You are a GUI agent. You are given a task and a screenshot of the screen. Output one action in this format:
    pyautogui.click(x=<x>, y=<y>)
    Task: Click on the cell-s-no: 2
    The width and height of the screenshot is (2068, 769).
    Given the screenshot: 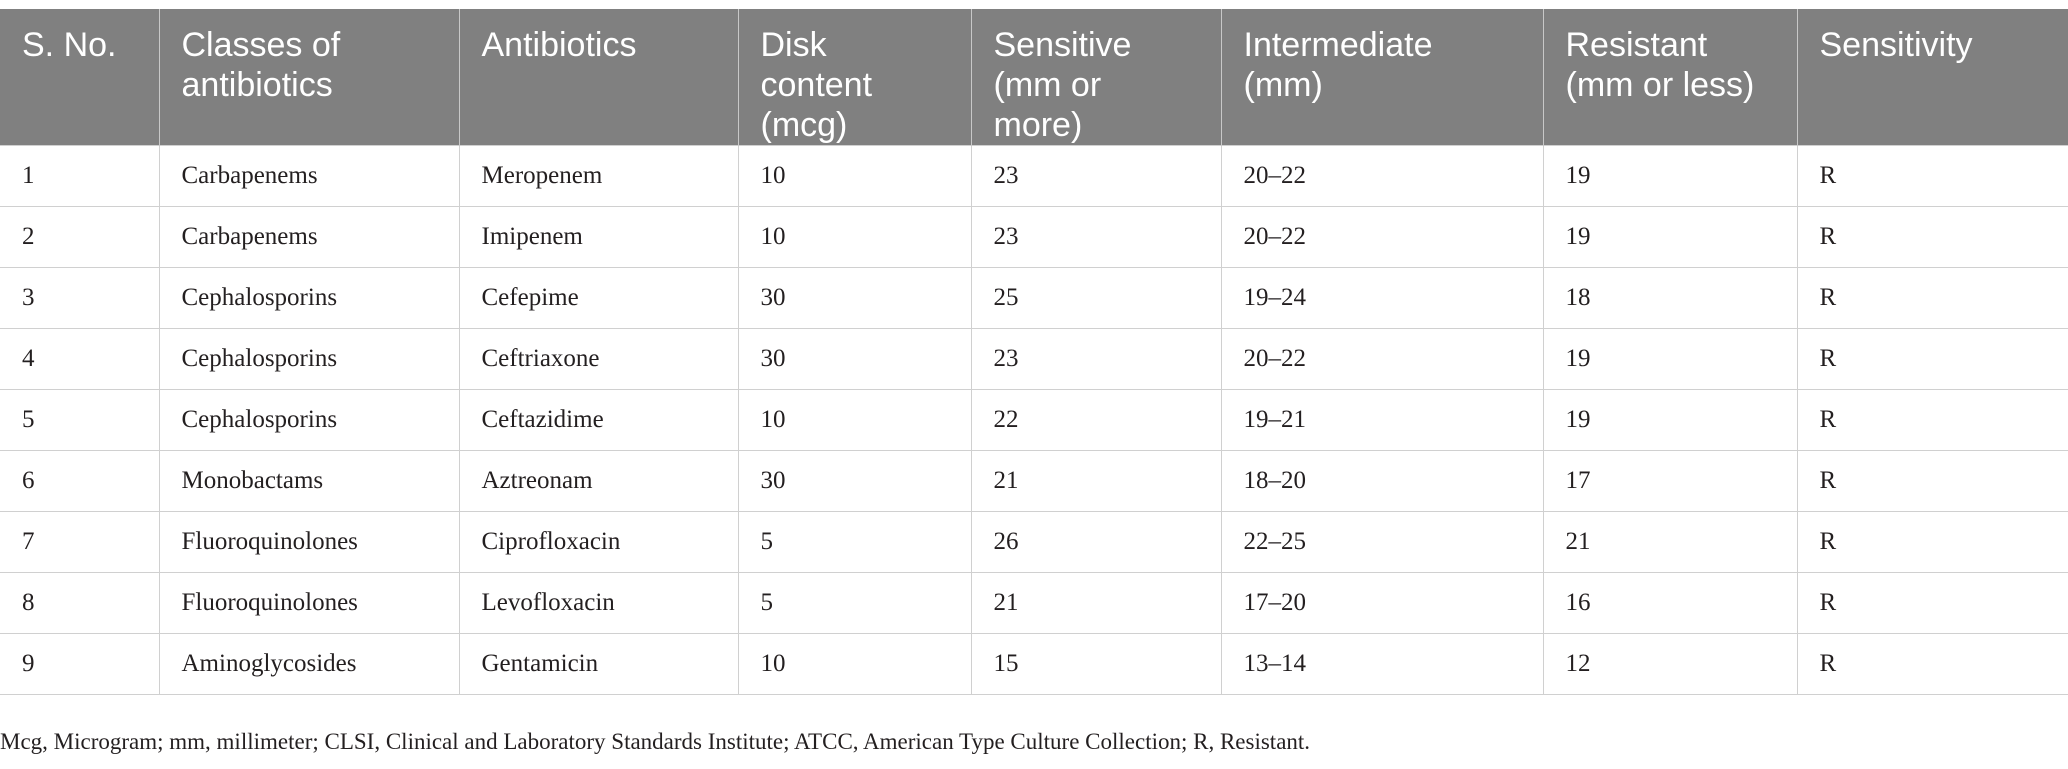 What is the action you would take?
    pyautogui.click(x=80, y=237)
    